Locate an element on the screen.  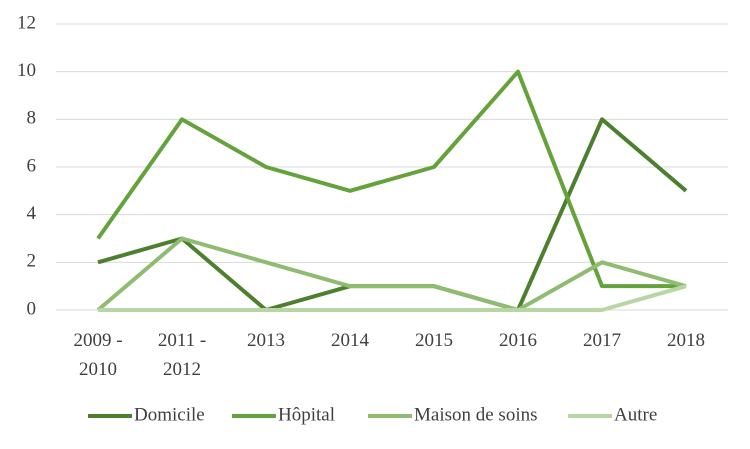
y-tick-label: 0 is located at coordinates (32, 308).